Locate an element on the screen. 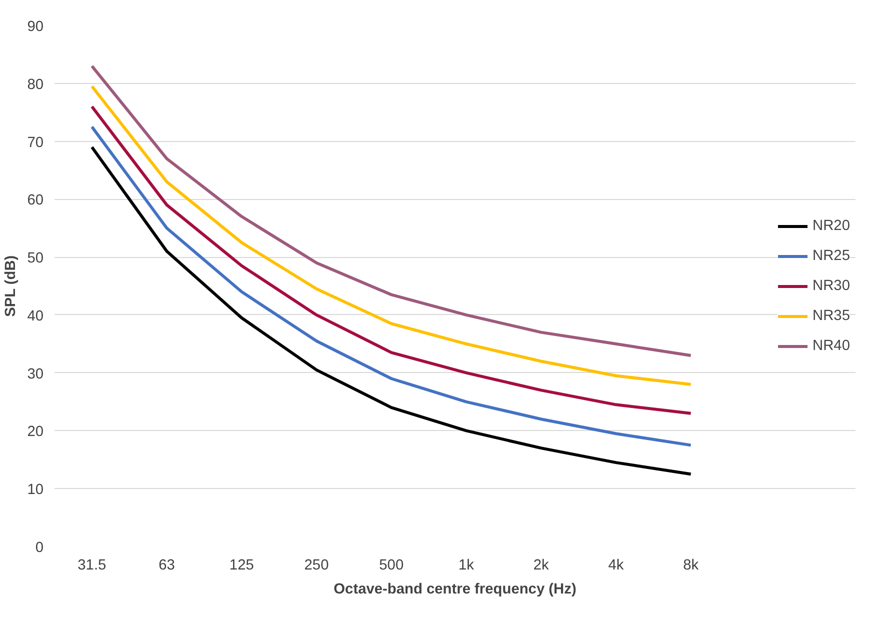  x-tick-label: 125 is located at coordinates (241, 566).